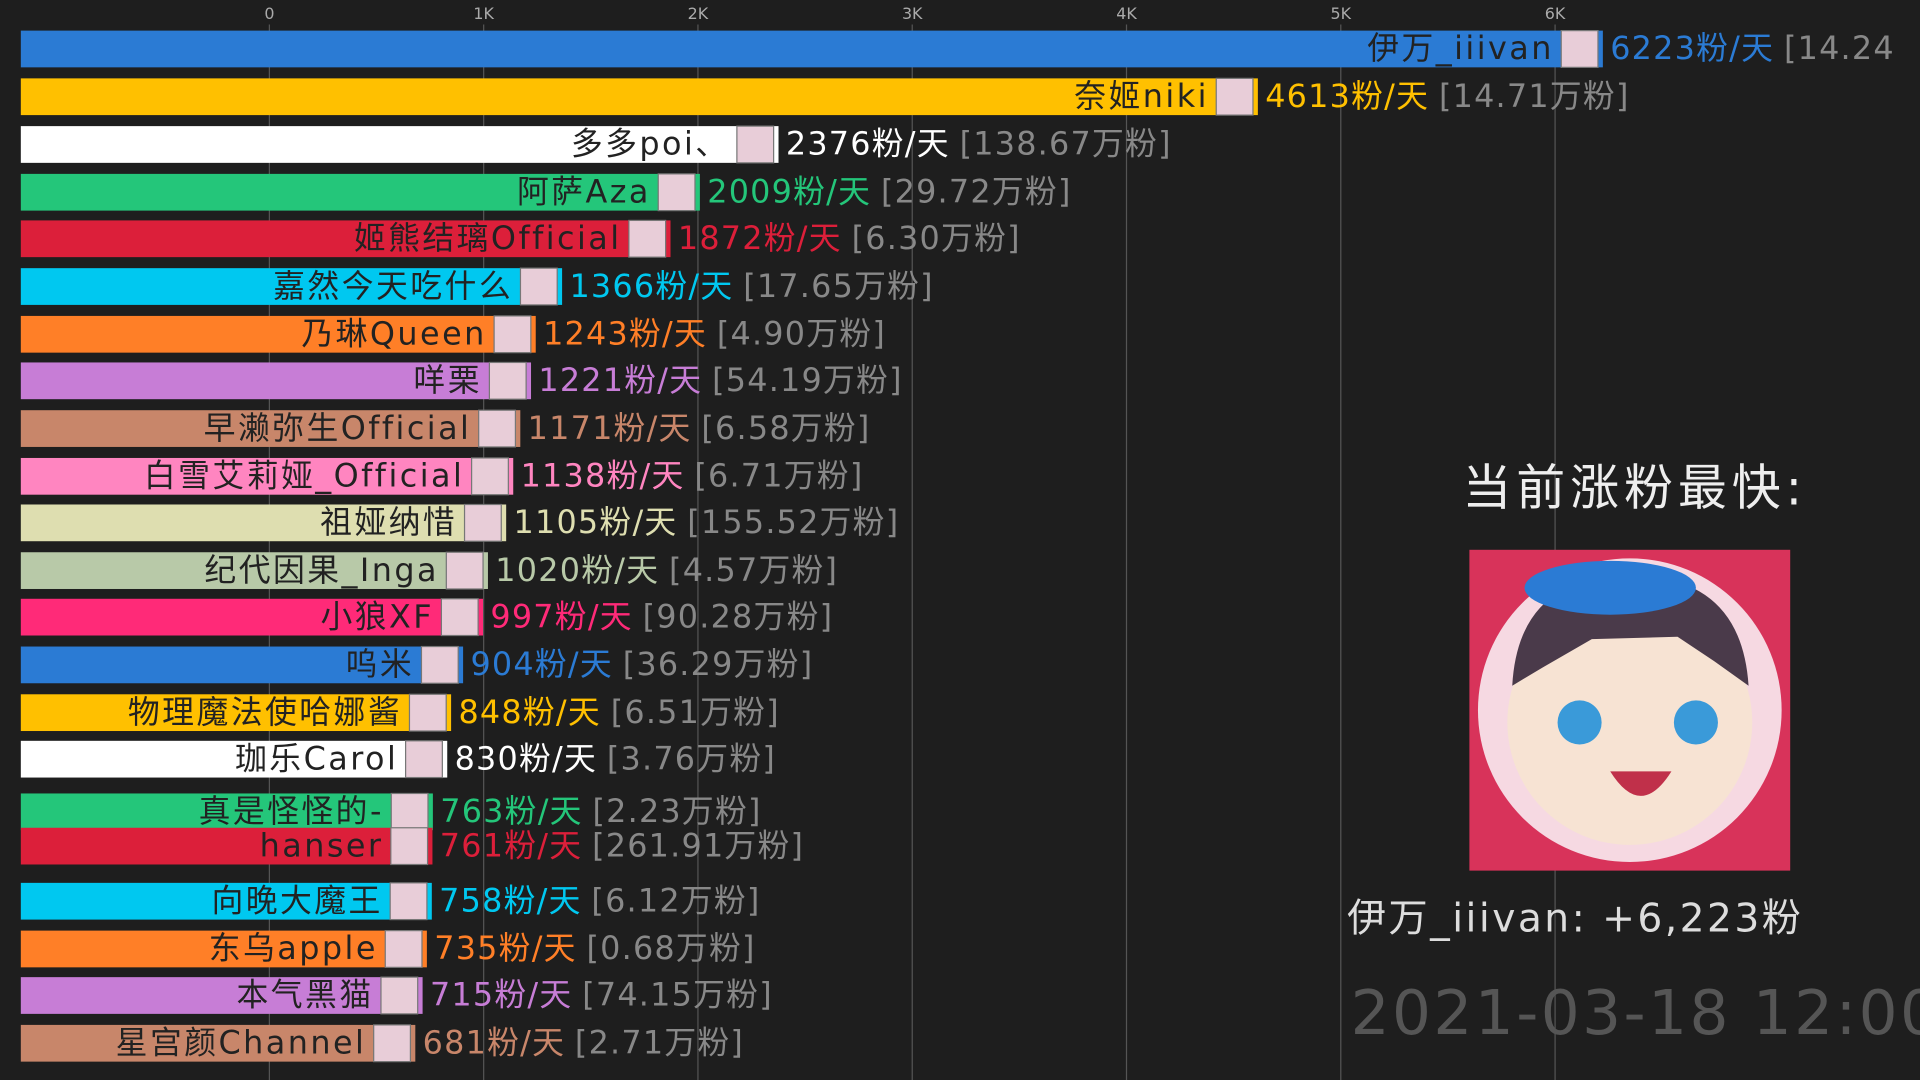 The image size is (1920, 1080). Describe the element at coordinates (677, 995) in the screenshot. I see `follower-label: [74.15万粉]` at that location.